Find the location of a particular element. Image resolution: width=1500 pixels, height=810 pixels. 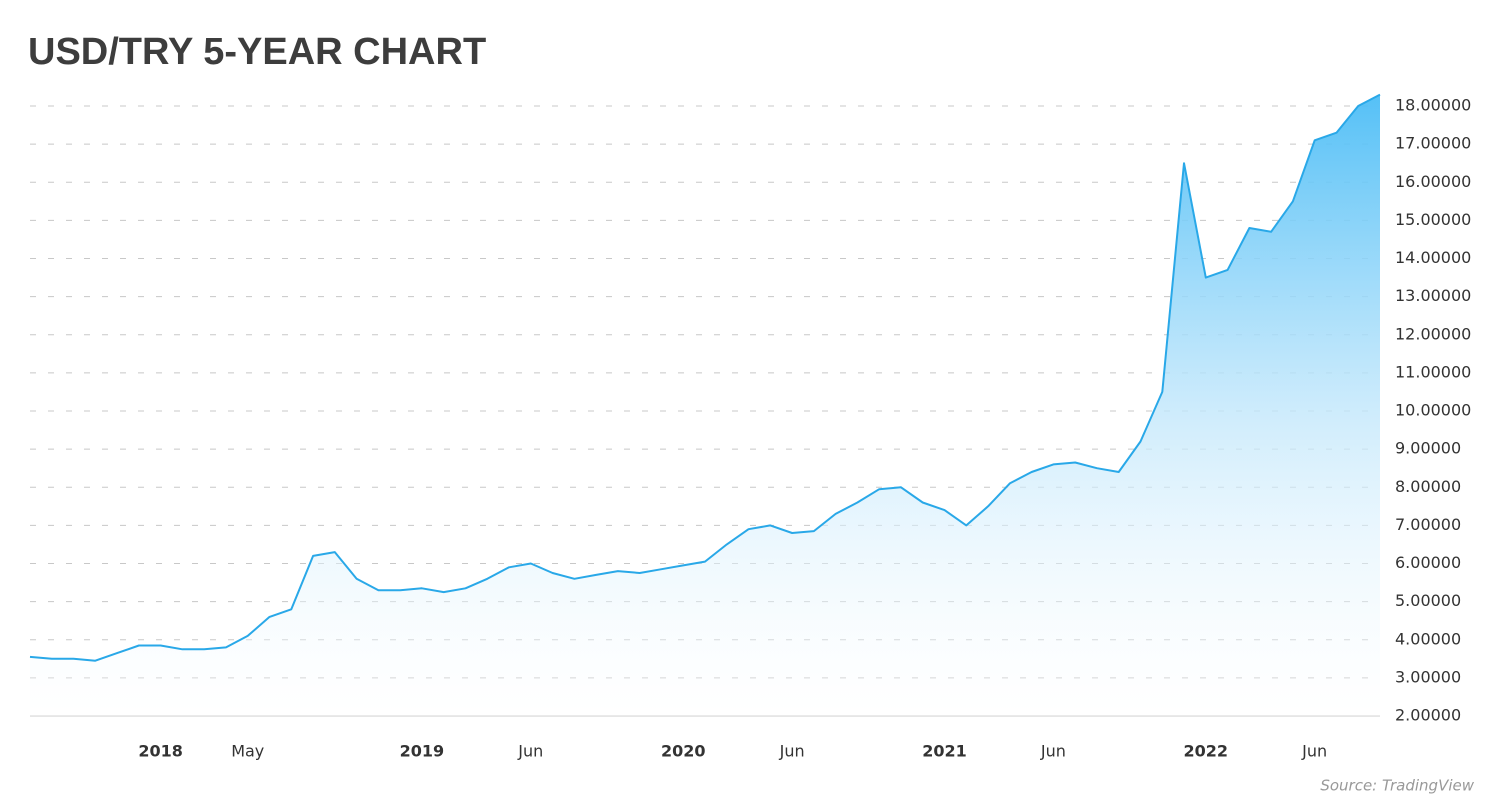

y-tick-label: 13.00000 is located at coordinates (1433, 295).